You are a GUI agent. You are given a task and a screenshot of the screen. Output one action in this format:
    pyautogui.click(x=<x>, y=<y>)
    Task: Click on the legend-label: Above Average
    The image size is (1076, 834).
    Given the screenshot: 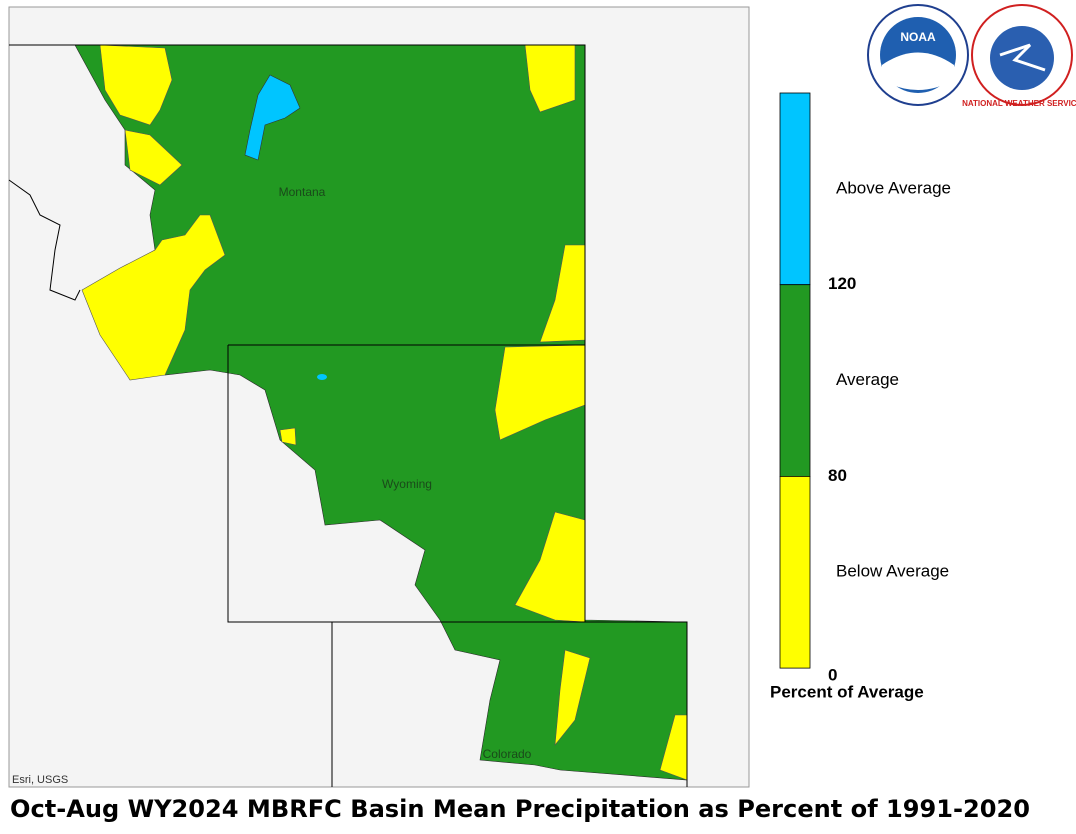 What is the action you would take?
    pyautogui.click(x=893, y=187)
    